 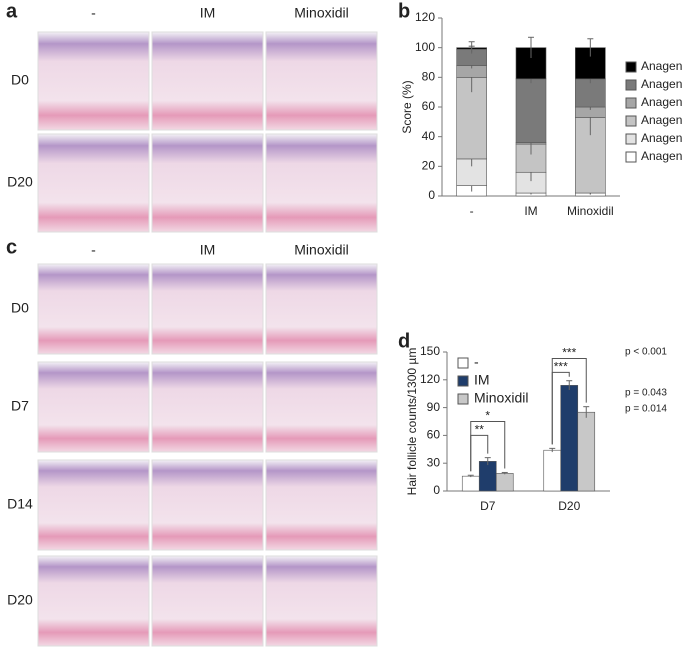 What do you see at coordinates (20, 504) in the screenshot?
I see `row-label: D14` at bounding box center [20, 504].